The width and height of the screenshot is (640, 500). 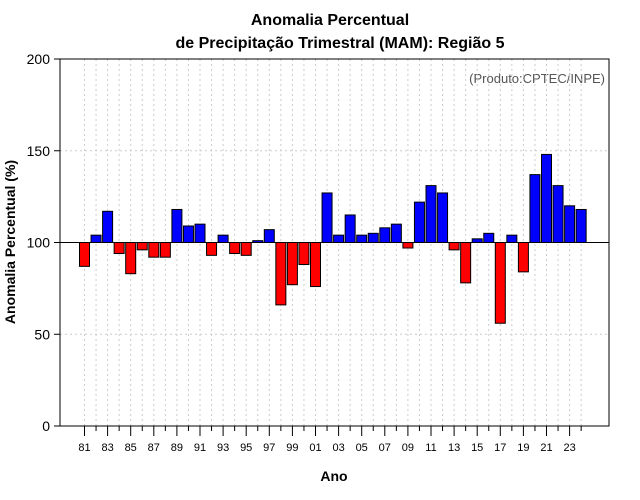 I want to click on x-tick-label-81: 81, so click(x=84, y=448).